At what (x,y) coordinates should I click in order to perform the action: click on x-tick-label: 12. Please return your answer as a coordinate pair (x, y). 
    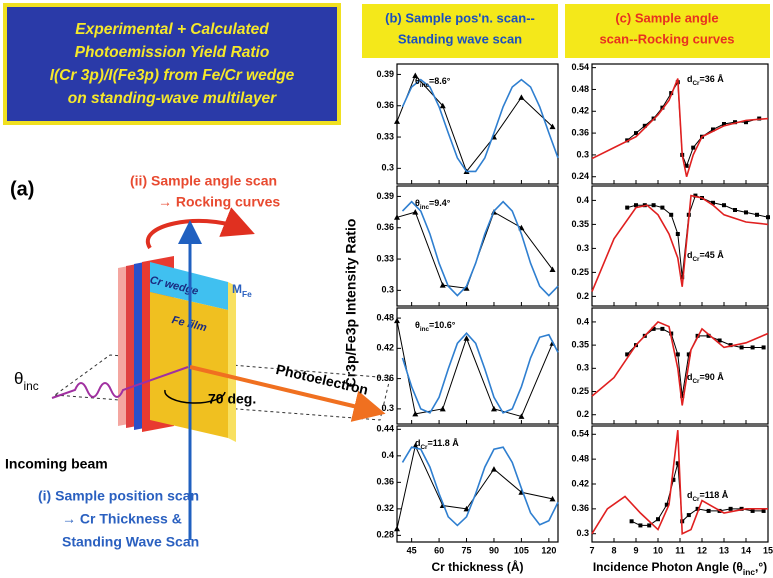
    Looking at the image, I should click on (702, 550).